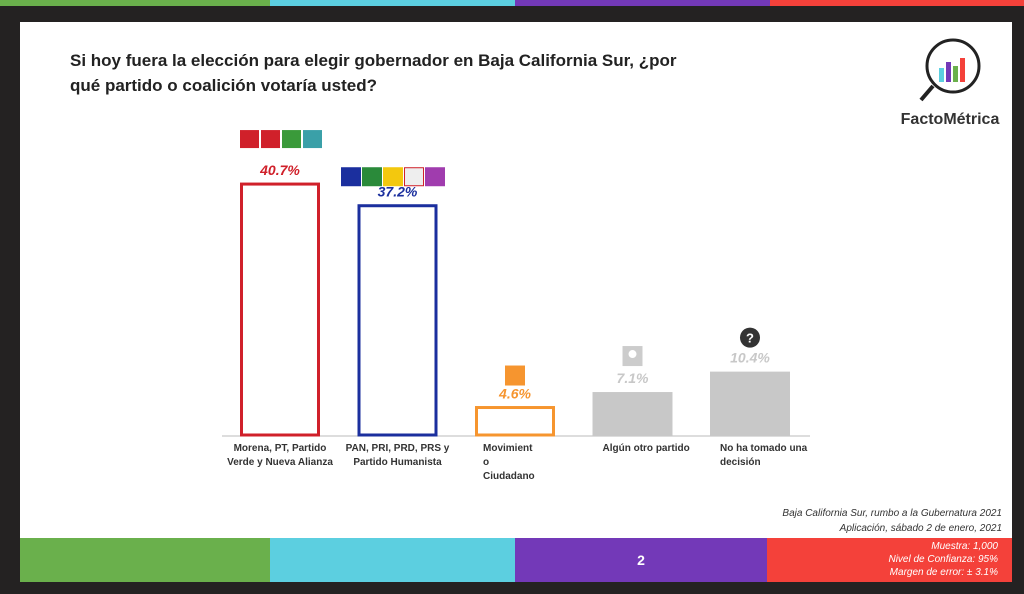 This screenshot has width=1024, height=594. I want to click on data-label: 10.4%, so click(750, 358).